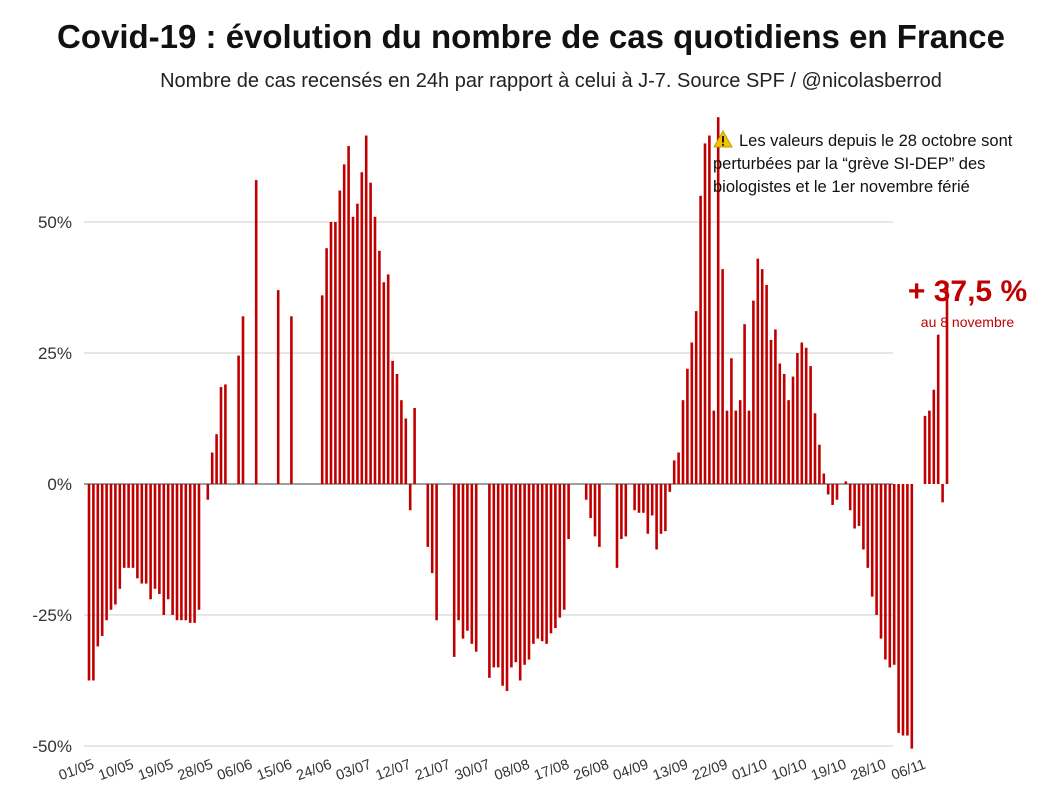 The image size is (1062, 804). I want to click on x-tick-label: 15/06, so click(275, 770).